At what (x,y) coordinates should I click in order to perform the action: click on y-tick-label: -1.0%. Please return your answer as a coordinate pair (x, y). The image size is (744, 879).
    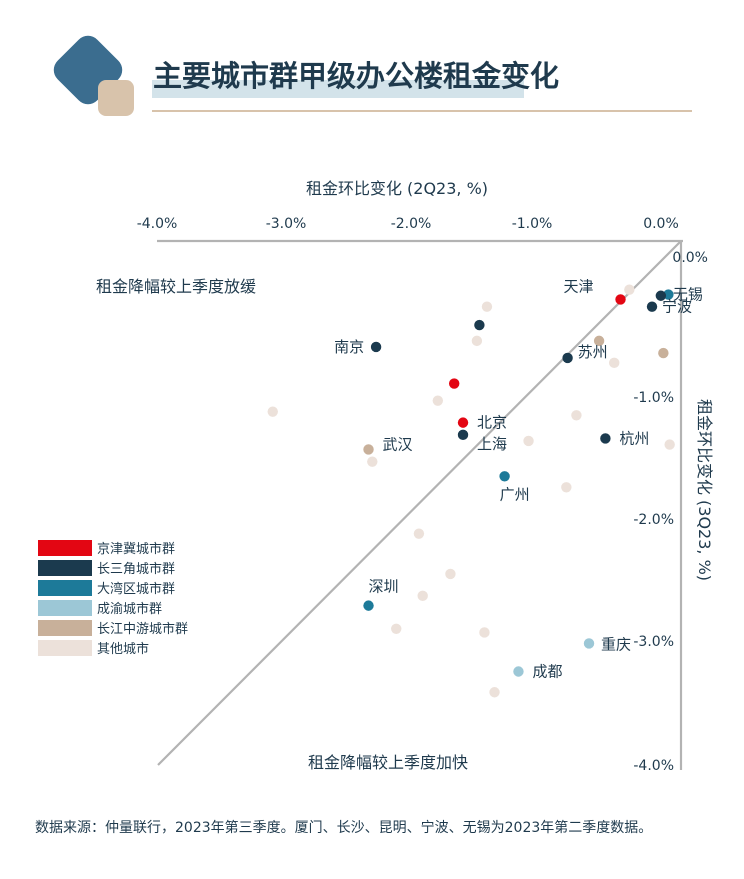
    Looking at the image, I should click on (653, 398).